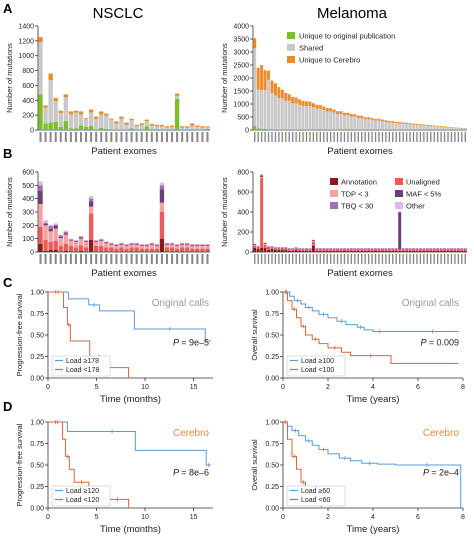 The height and width of the screenshot is (539, 474). What do you see at coordinates (243, 213) in the screenshot?
I see `y-tick-label: 400` at bounding box center [243, 213].